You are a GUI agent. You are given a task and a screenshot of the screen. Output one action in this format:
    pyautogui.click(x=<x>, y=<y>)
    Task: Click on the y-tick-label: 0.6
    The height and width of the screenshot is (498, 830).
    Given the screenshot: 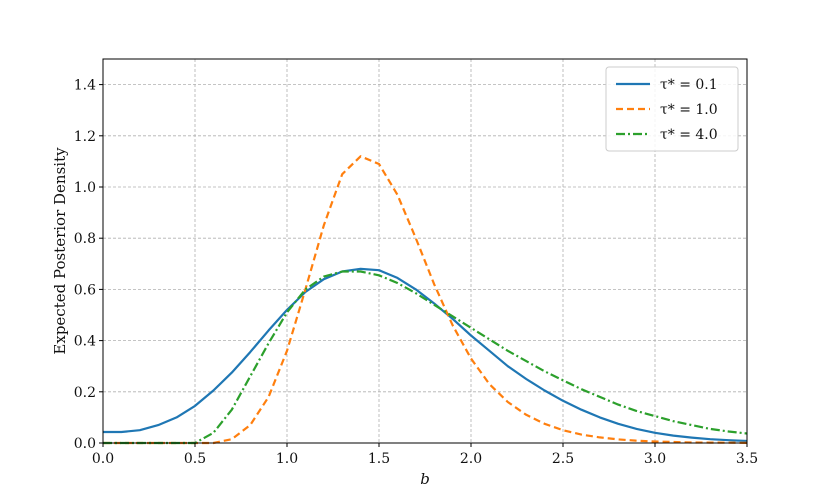 What is the action you would take?
    pyautogui.click(x=85, y=290)
    